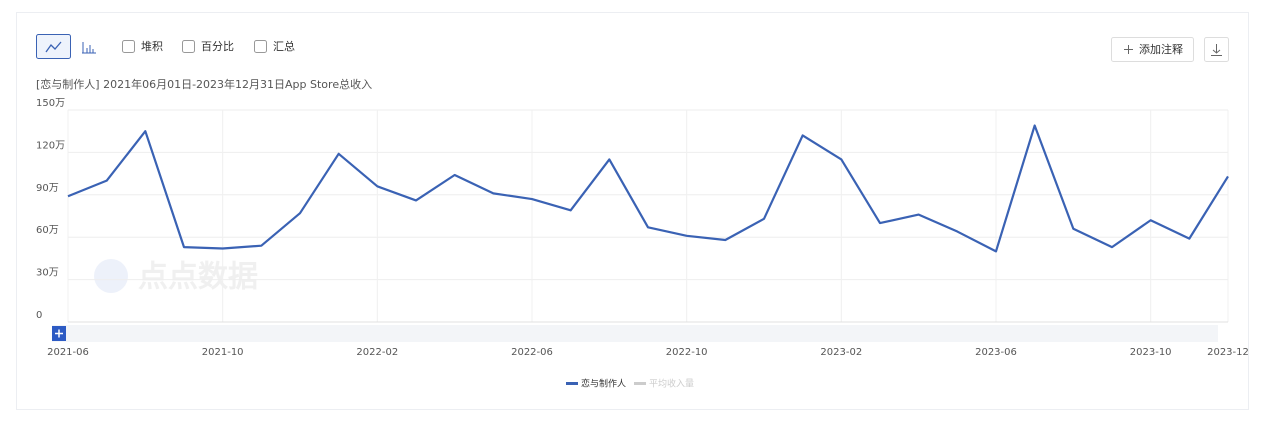  I want to click on option-label: 堆积, so click(152, 46).